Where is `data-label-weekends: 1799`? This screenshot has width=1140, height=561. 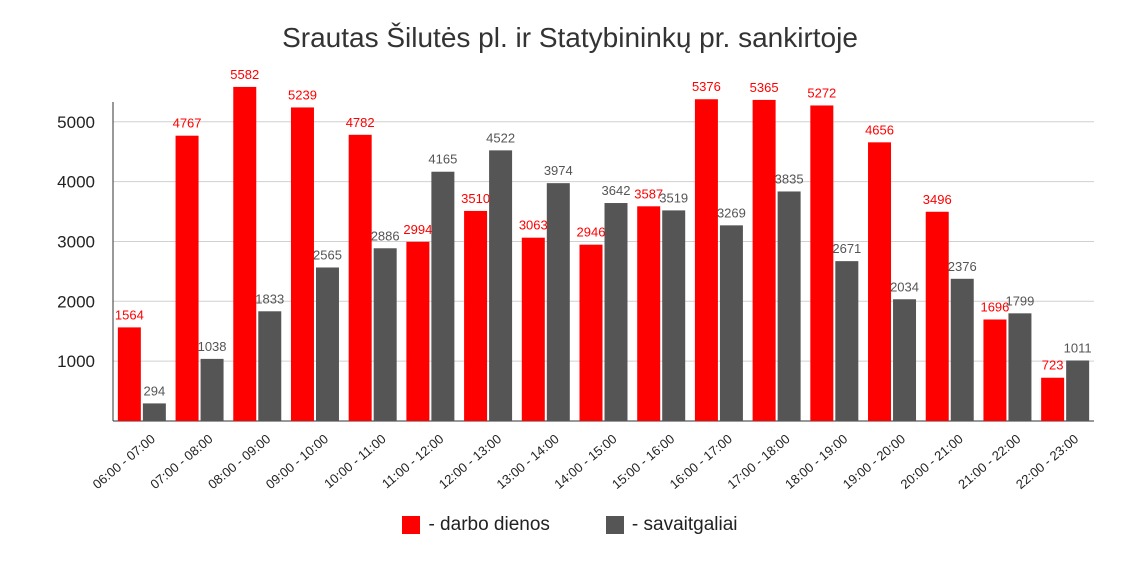
data-label-weekends: 1799 is located at coordinates (1019, 300).